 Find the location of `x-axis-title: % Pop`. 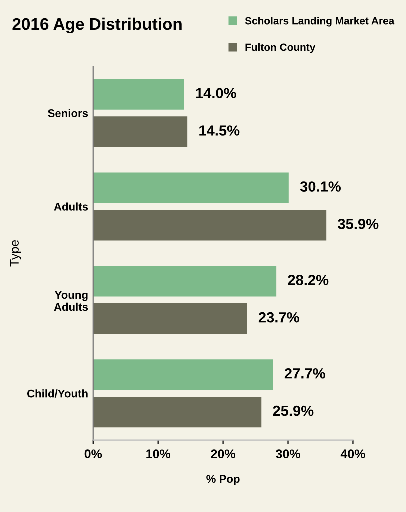

x-axis-title: % Pop is located at coordinates (223, 480).